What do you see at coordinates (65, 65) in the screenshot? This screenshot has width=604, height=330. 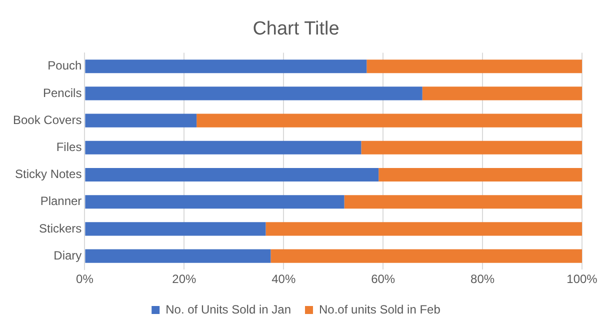 I see `y-tick-label: Pouch` at bounding box center [65, 65].